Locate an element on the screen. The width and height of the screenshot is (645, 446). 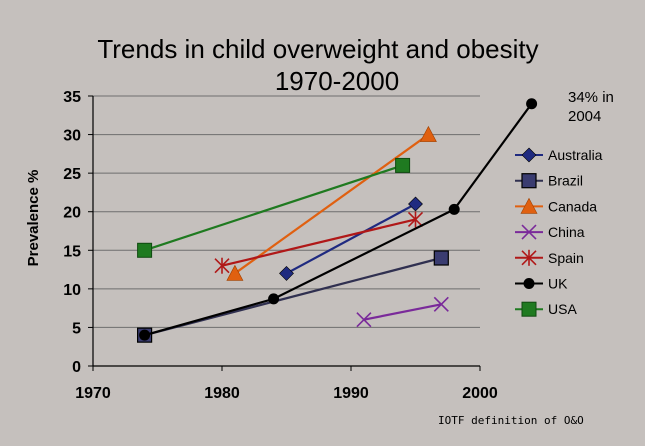
series-line-china is located at coordinates (402, 312).